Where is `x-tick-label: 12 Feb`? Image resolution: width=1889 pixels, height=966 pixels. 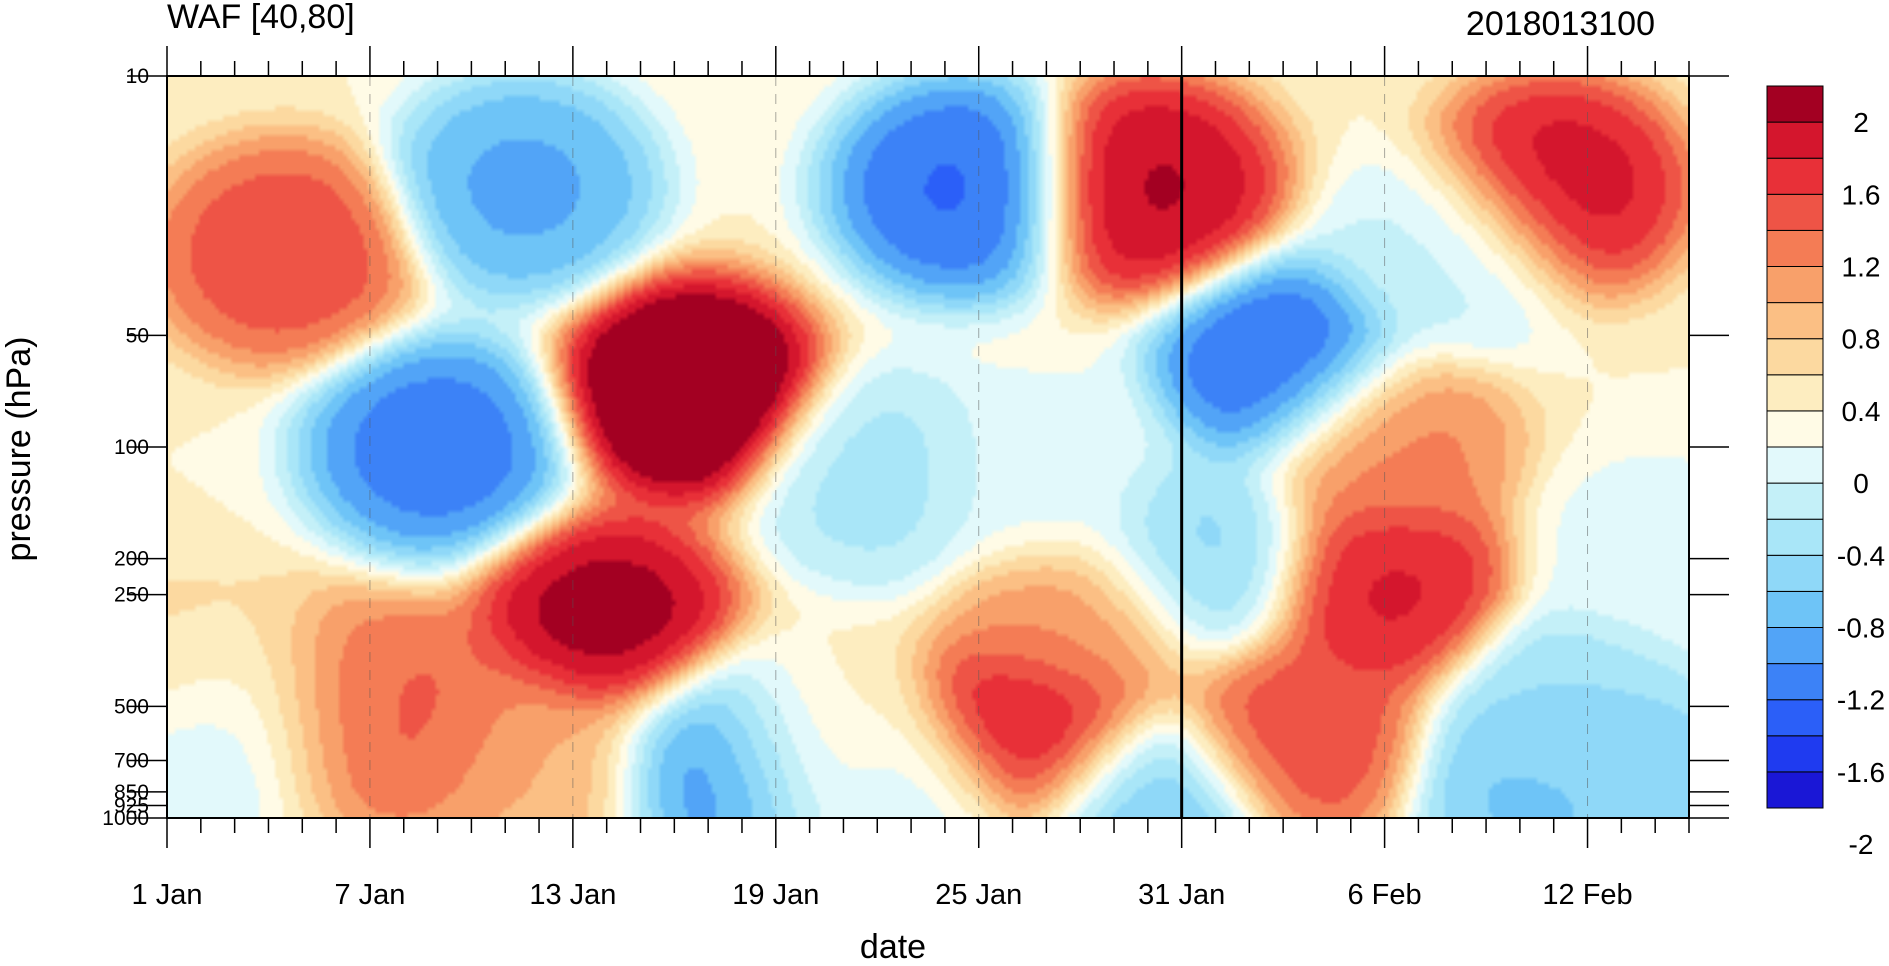 x-tick-label: 12 Feb is located at coordinates (1587, 895).